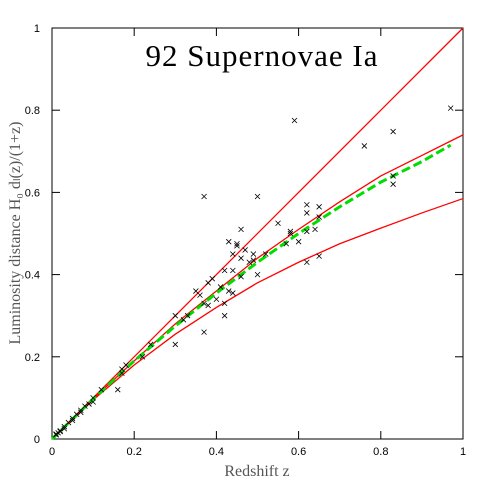 The width and height of the screenshot is (491, 491). What do you see at coordinates (463, 452) in the screenshot?
I see `x-tick-label: 1` at bounding box center [463, 452].